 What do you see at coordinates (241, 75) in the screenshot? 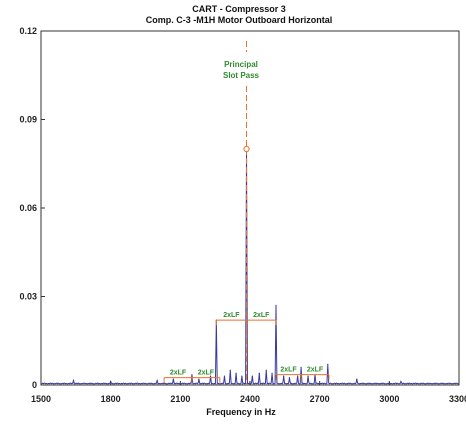
I see `principal-label-line2: Slot Pass` at bounding box center [241, 75].